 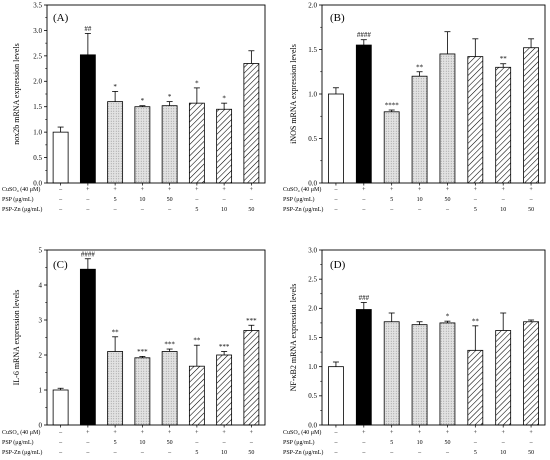 I want to click on y-tick-label: 1.0, so click(x=312, y=367).